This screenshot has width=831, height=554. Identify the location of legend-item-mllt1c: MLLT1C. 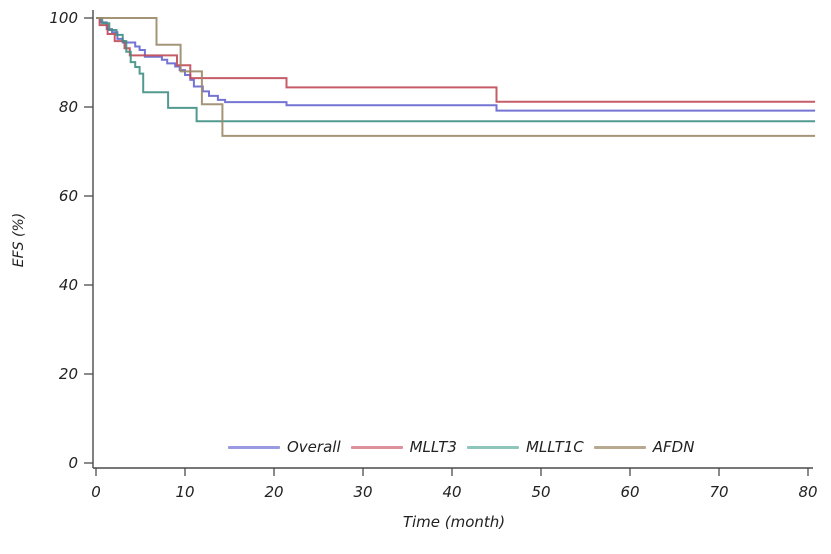
(525, 447).